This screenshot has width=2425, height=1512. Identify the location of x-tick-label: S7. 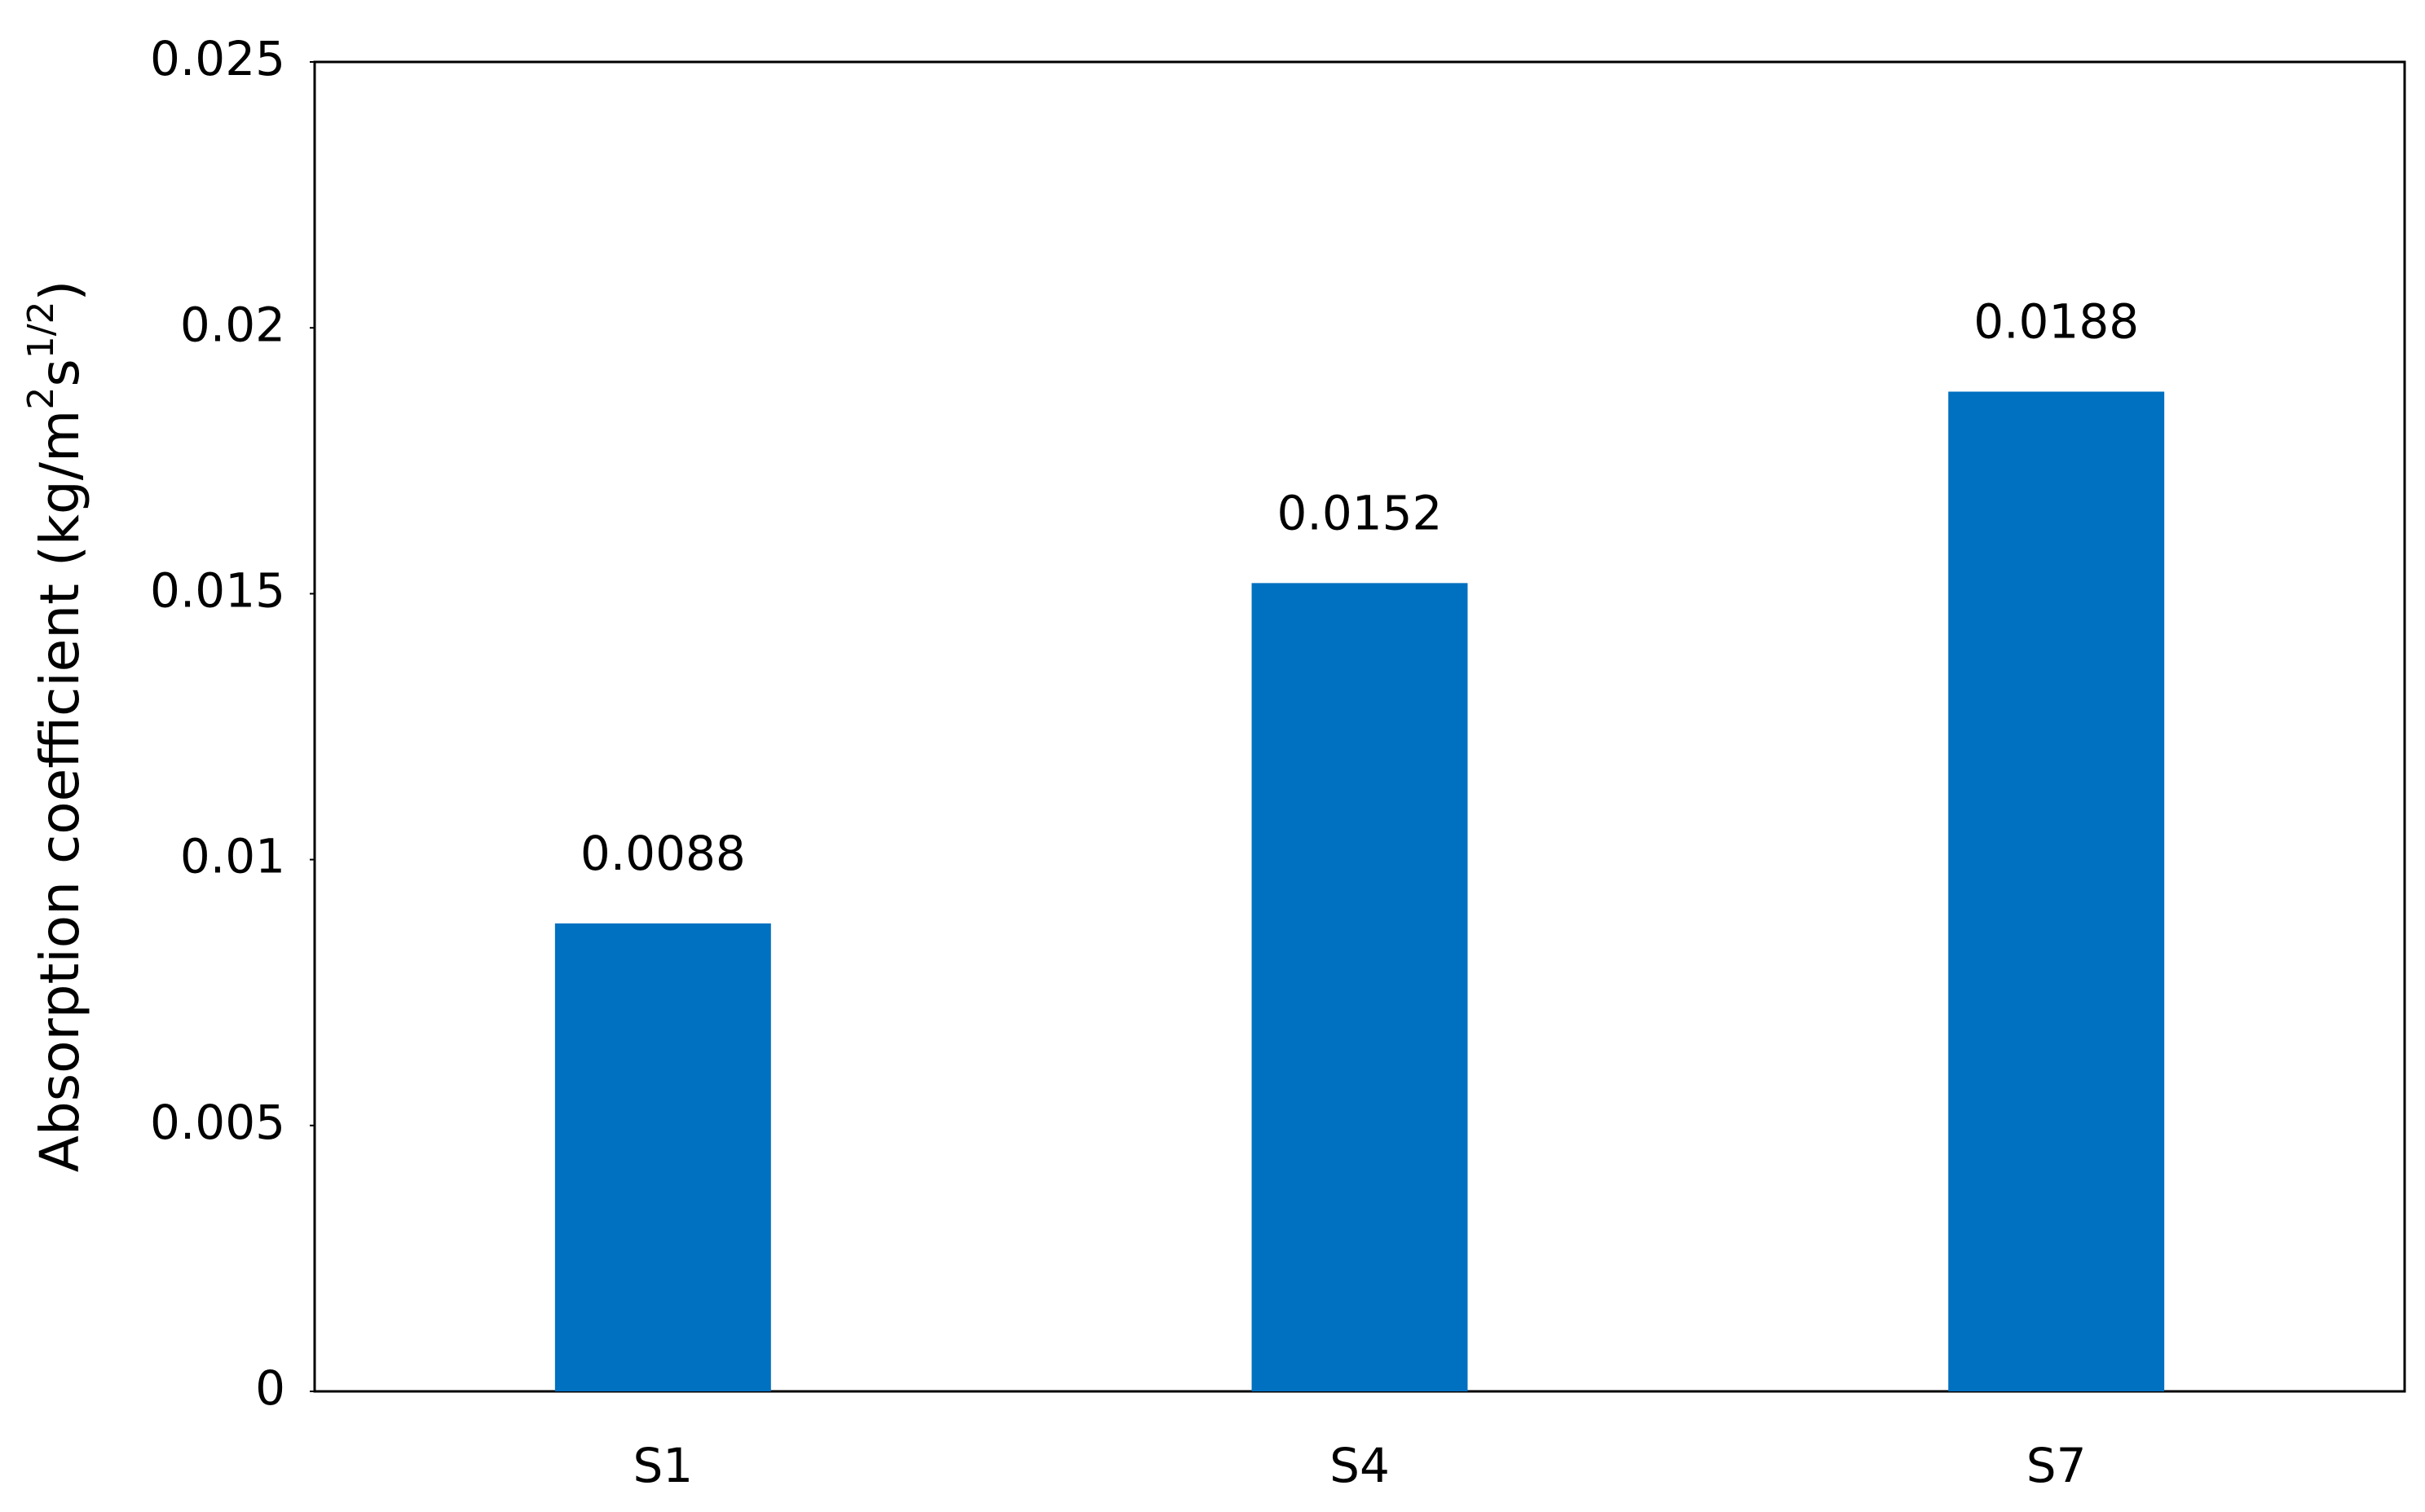
(2056, 1465).